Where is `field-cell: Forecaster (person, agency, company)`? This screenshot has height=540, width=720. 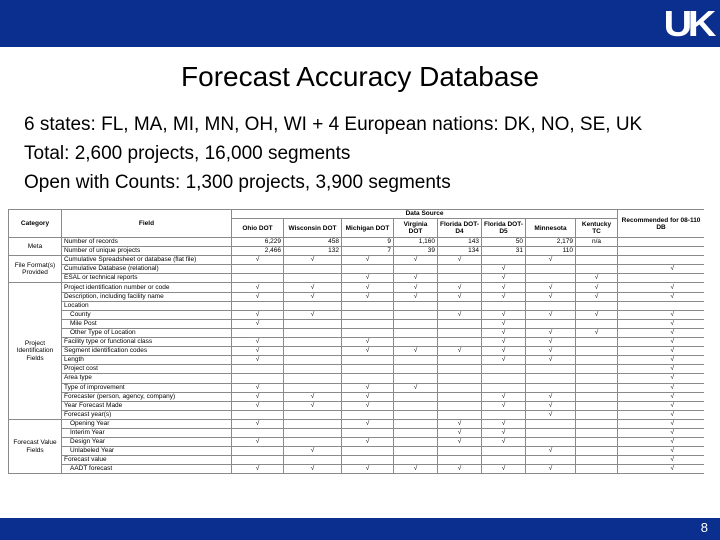
field-cell: Forecaster (person, agency, company) is located at coordinates (146, 396).